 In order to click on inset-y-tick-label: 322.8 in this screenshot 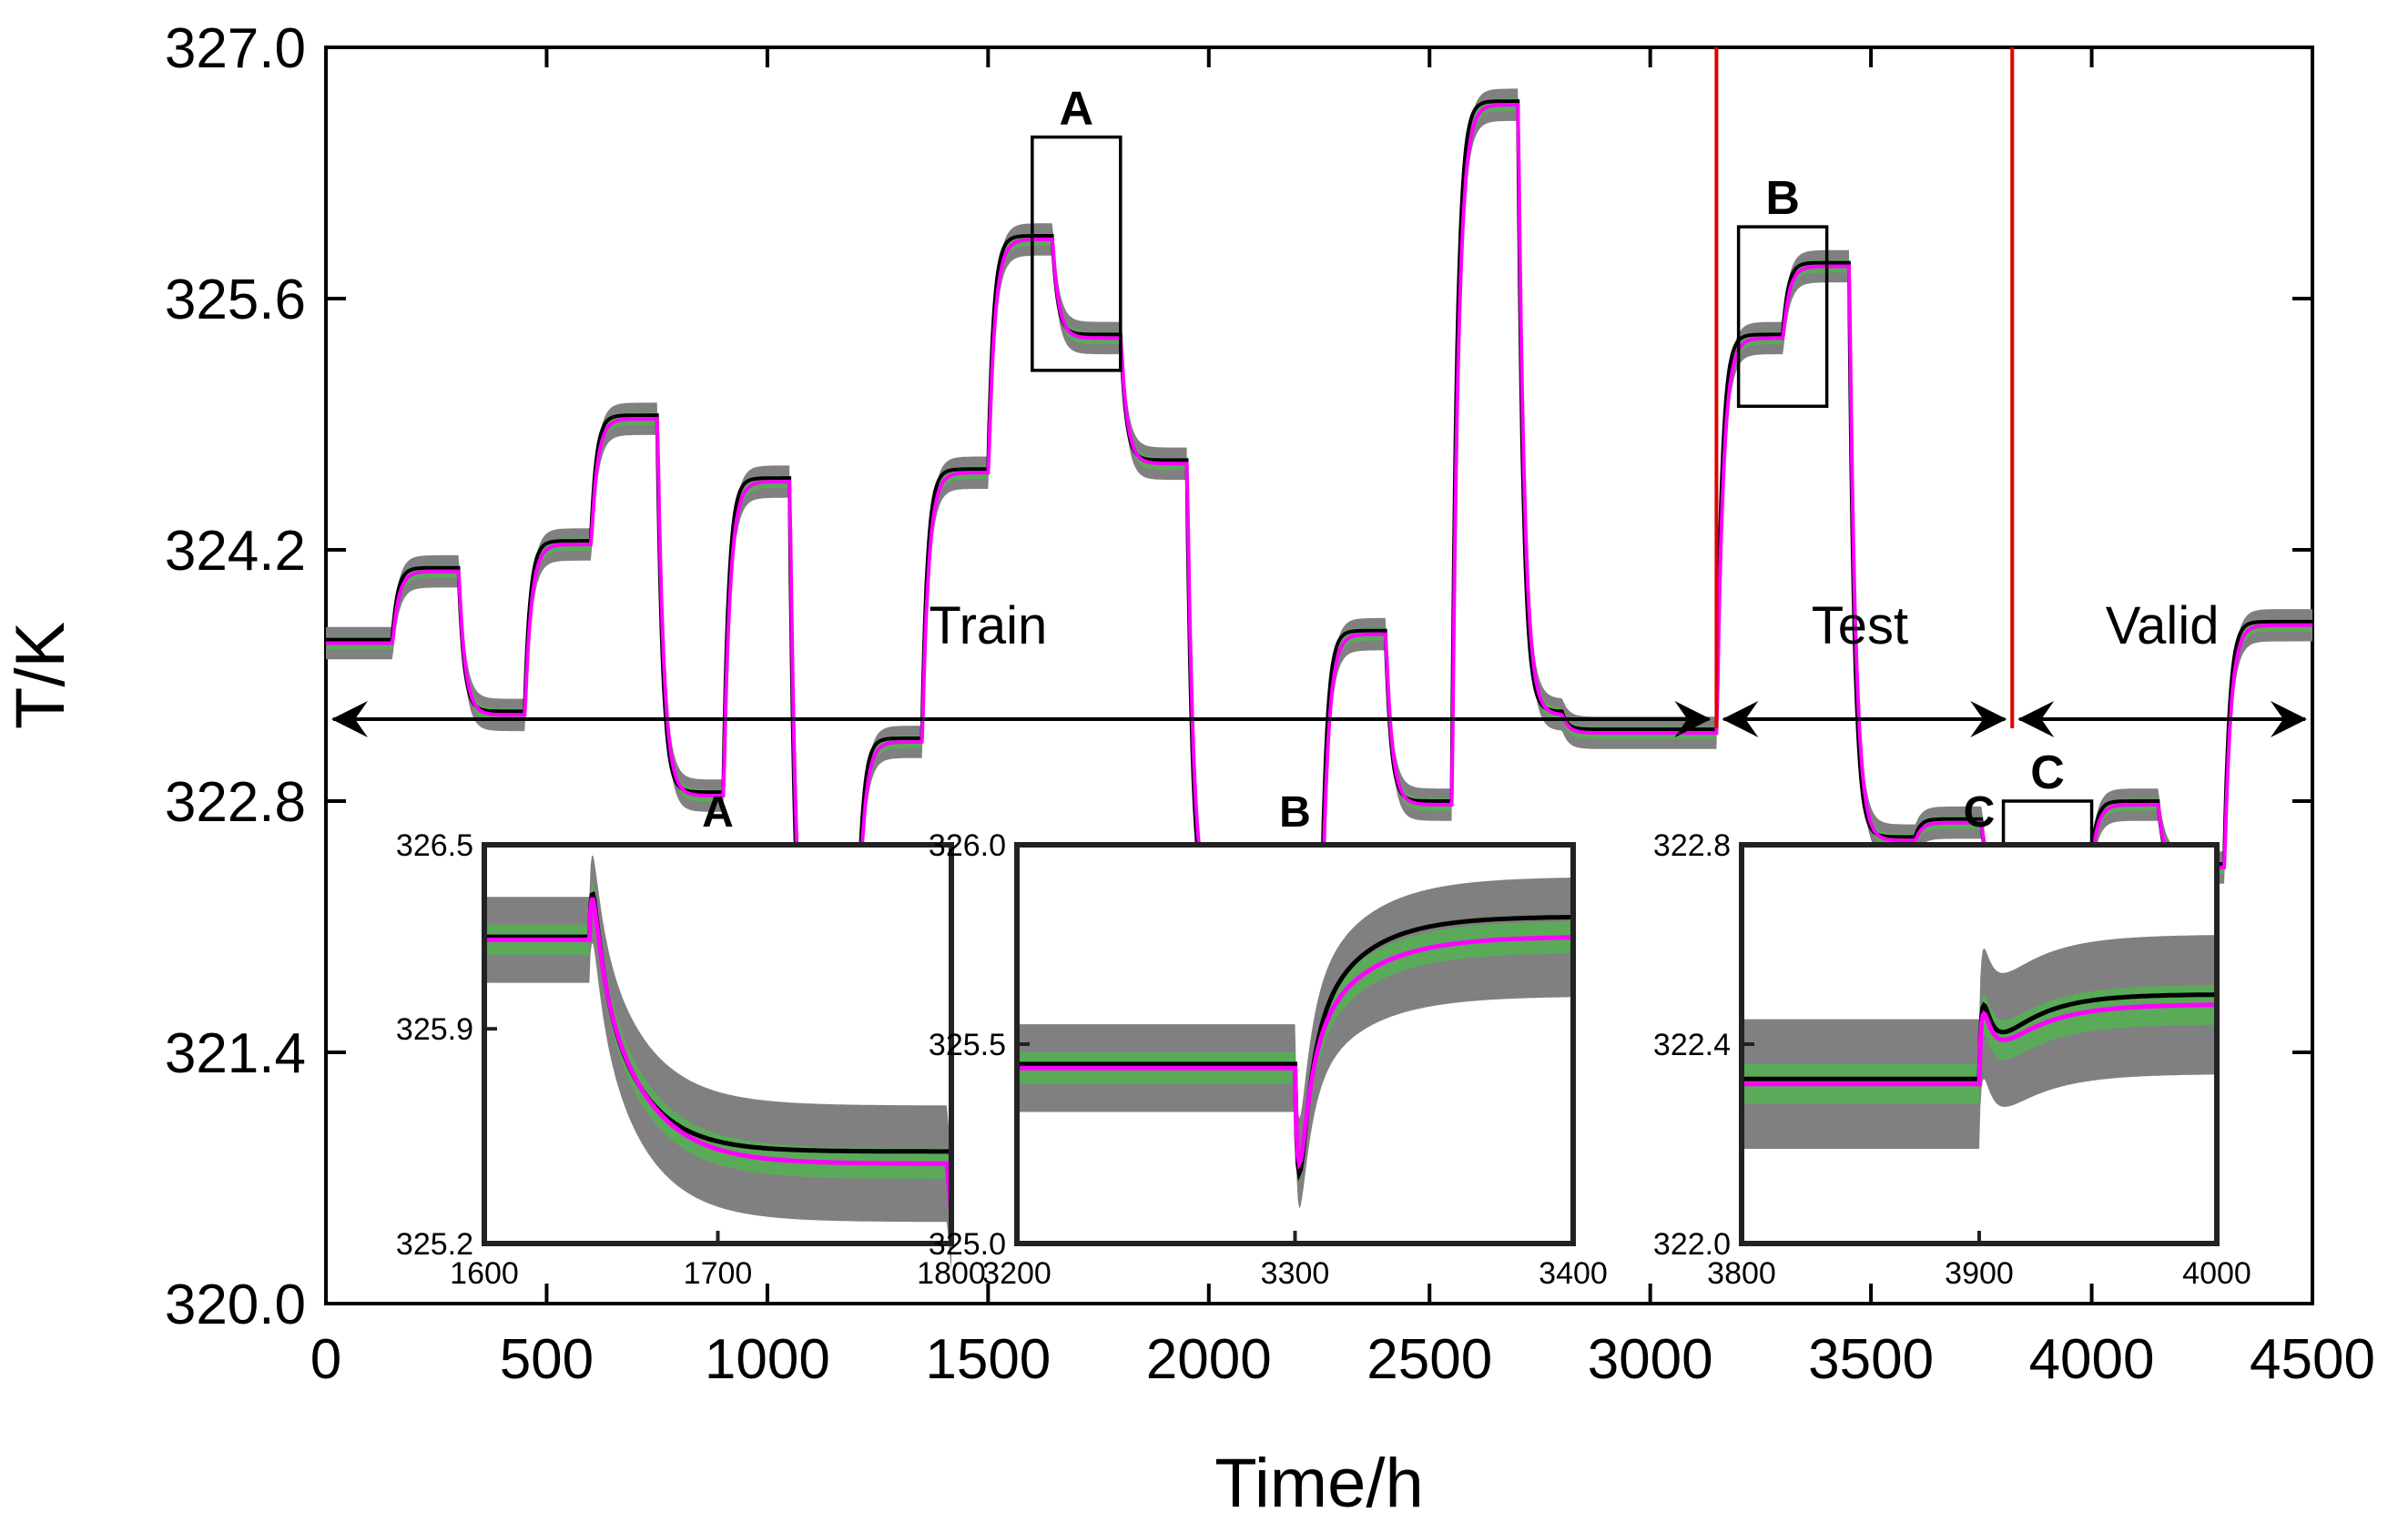, I will do `click(1692, 845)`.